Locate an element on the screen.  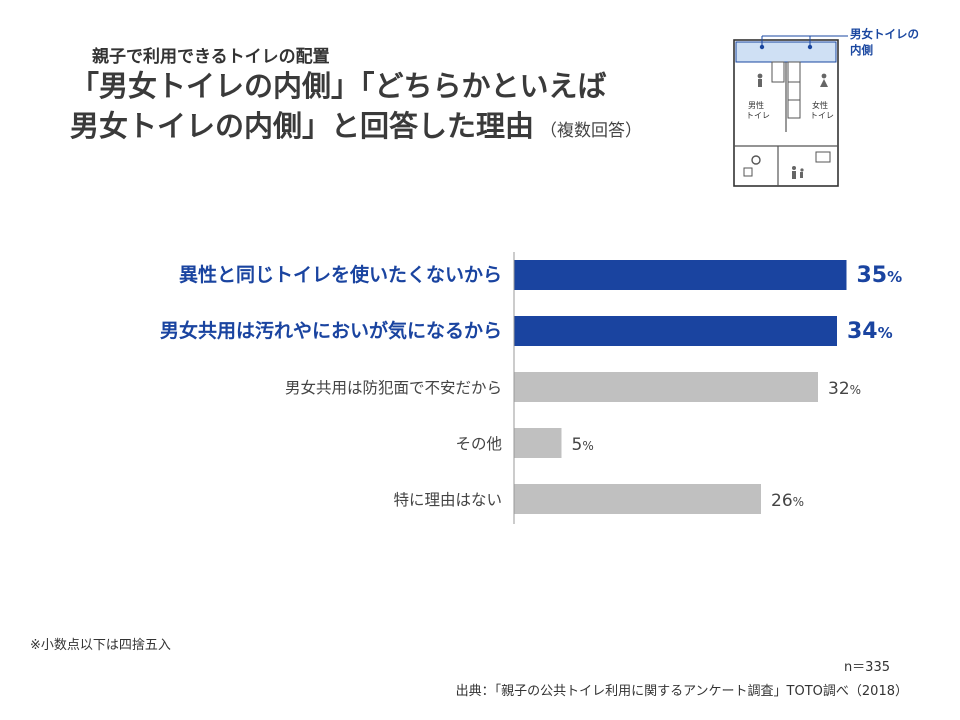
title-line-1: 「男女トイレの内側」「どちらかといえば is located at coordinates (338, 86).